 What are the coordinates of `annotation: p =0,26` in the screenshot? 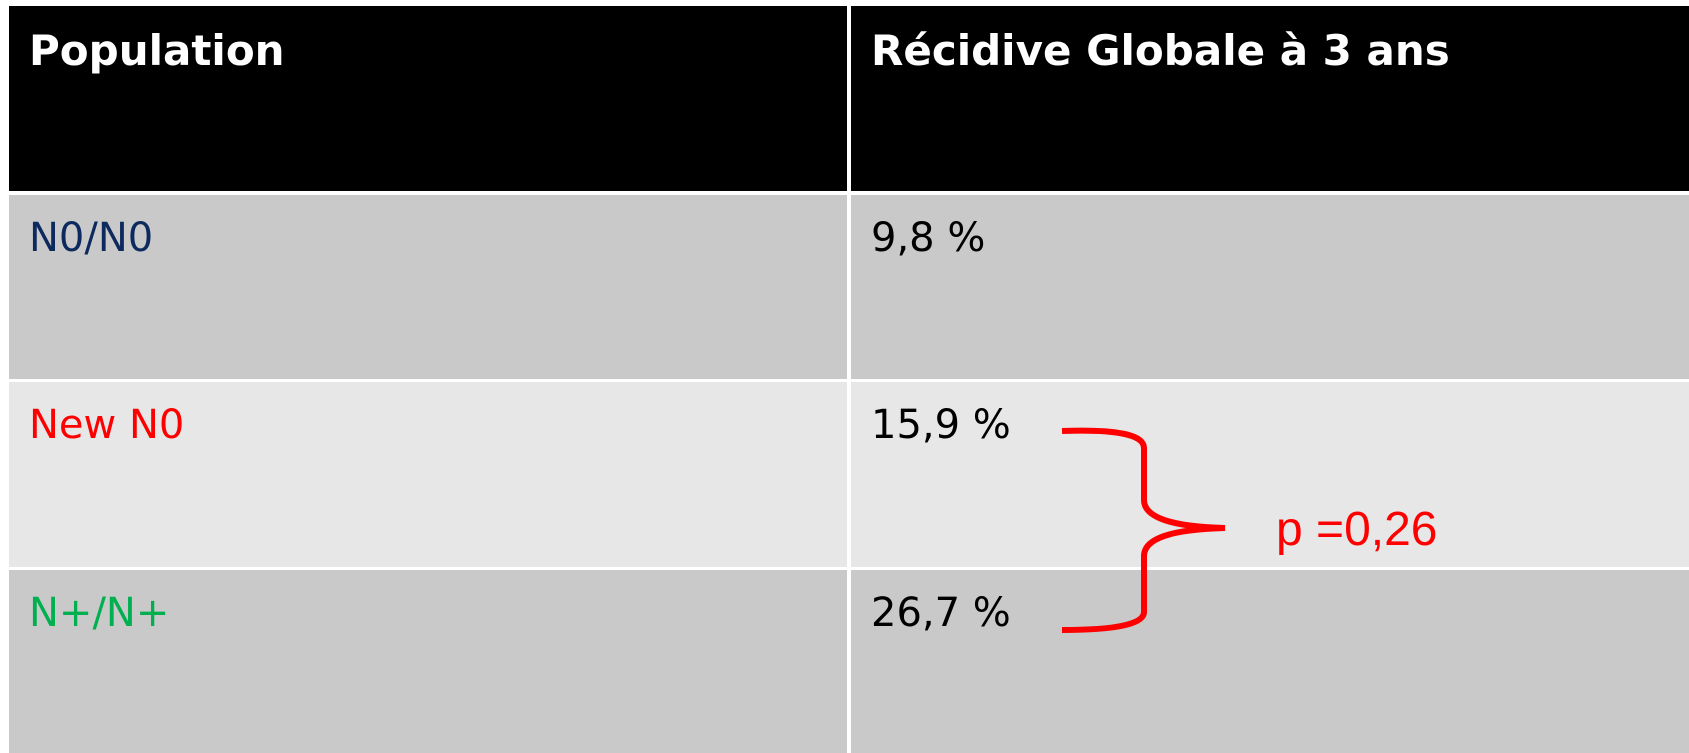 It's located at (1357, 529).